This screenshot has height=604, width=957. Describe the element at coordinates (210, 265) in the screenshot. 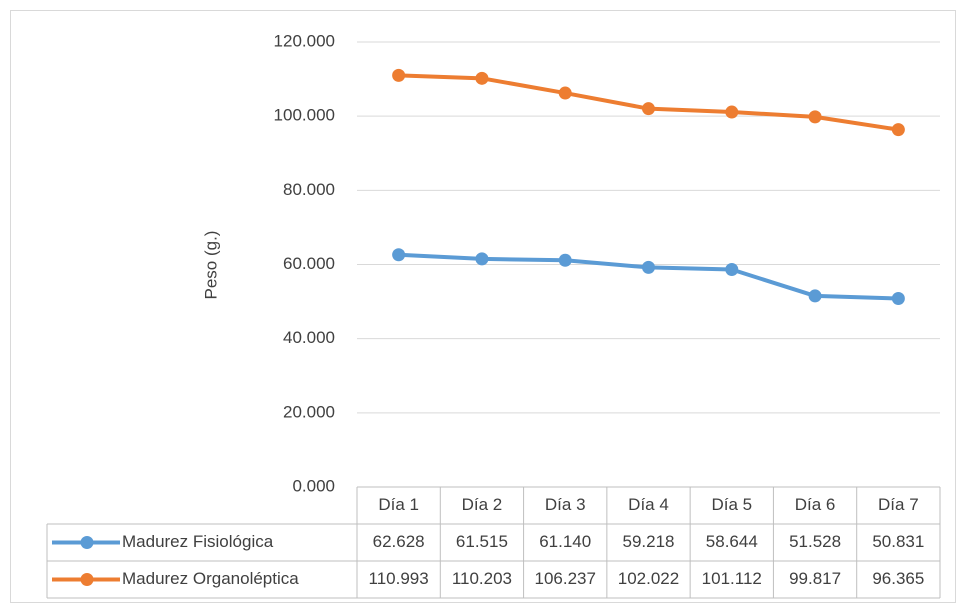

I see `y-axis-label: Peso (g.)` at that location.